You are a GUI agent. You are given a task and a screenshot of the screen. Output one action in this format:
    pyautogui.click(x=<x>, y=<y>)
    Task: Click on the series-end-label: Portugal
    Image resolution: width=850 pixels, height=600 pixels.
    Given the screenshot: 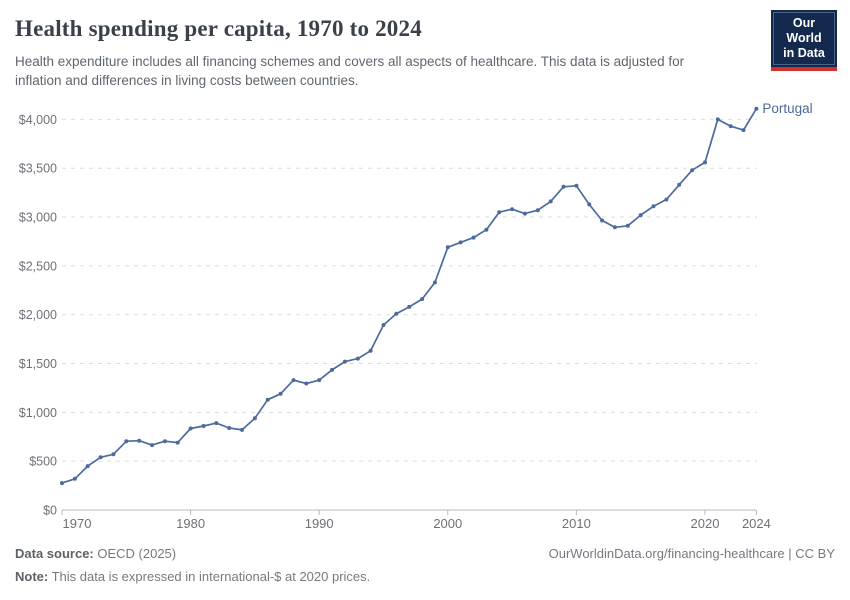 What is the action you would take?
    pyautogui.click(x=787, y=108)
    